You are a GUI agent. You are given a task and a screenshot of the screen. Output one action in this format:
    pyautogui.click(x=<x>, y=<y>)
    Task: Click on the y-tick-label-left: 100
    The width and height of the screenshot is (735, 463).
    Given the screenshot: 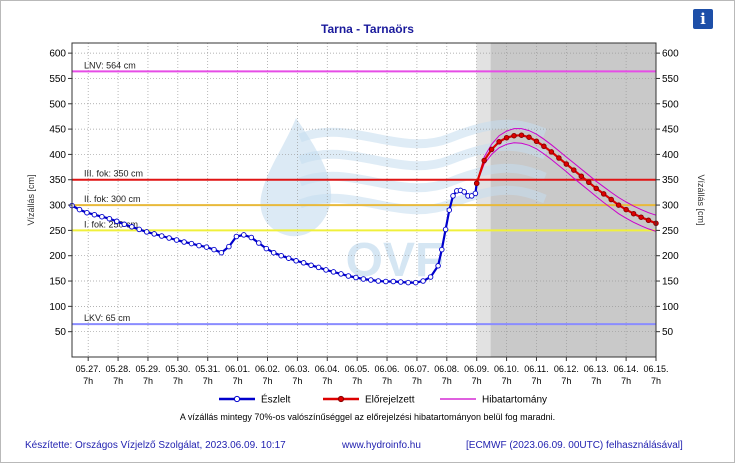 What is the action you would take?
    pyautogui.click(x=57, y=307)
    